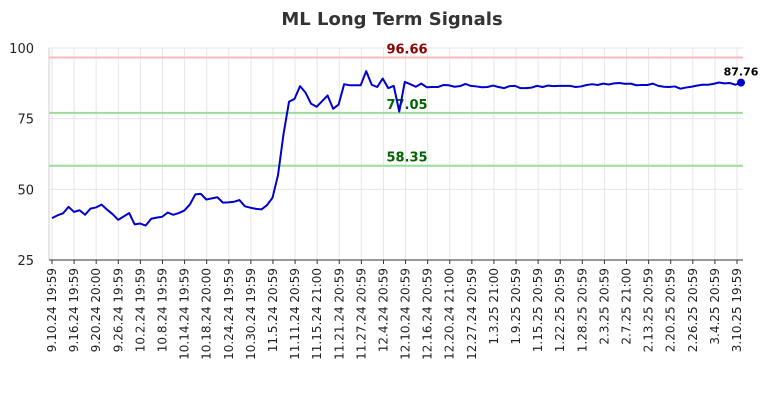 The image size is (784, 400). What do you see at coordinates (406, 105) in the screenshot?
I see `reference-line-label: 77.05` at bounding box center [406, 105].